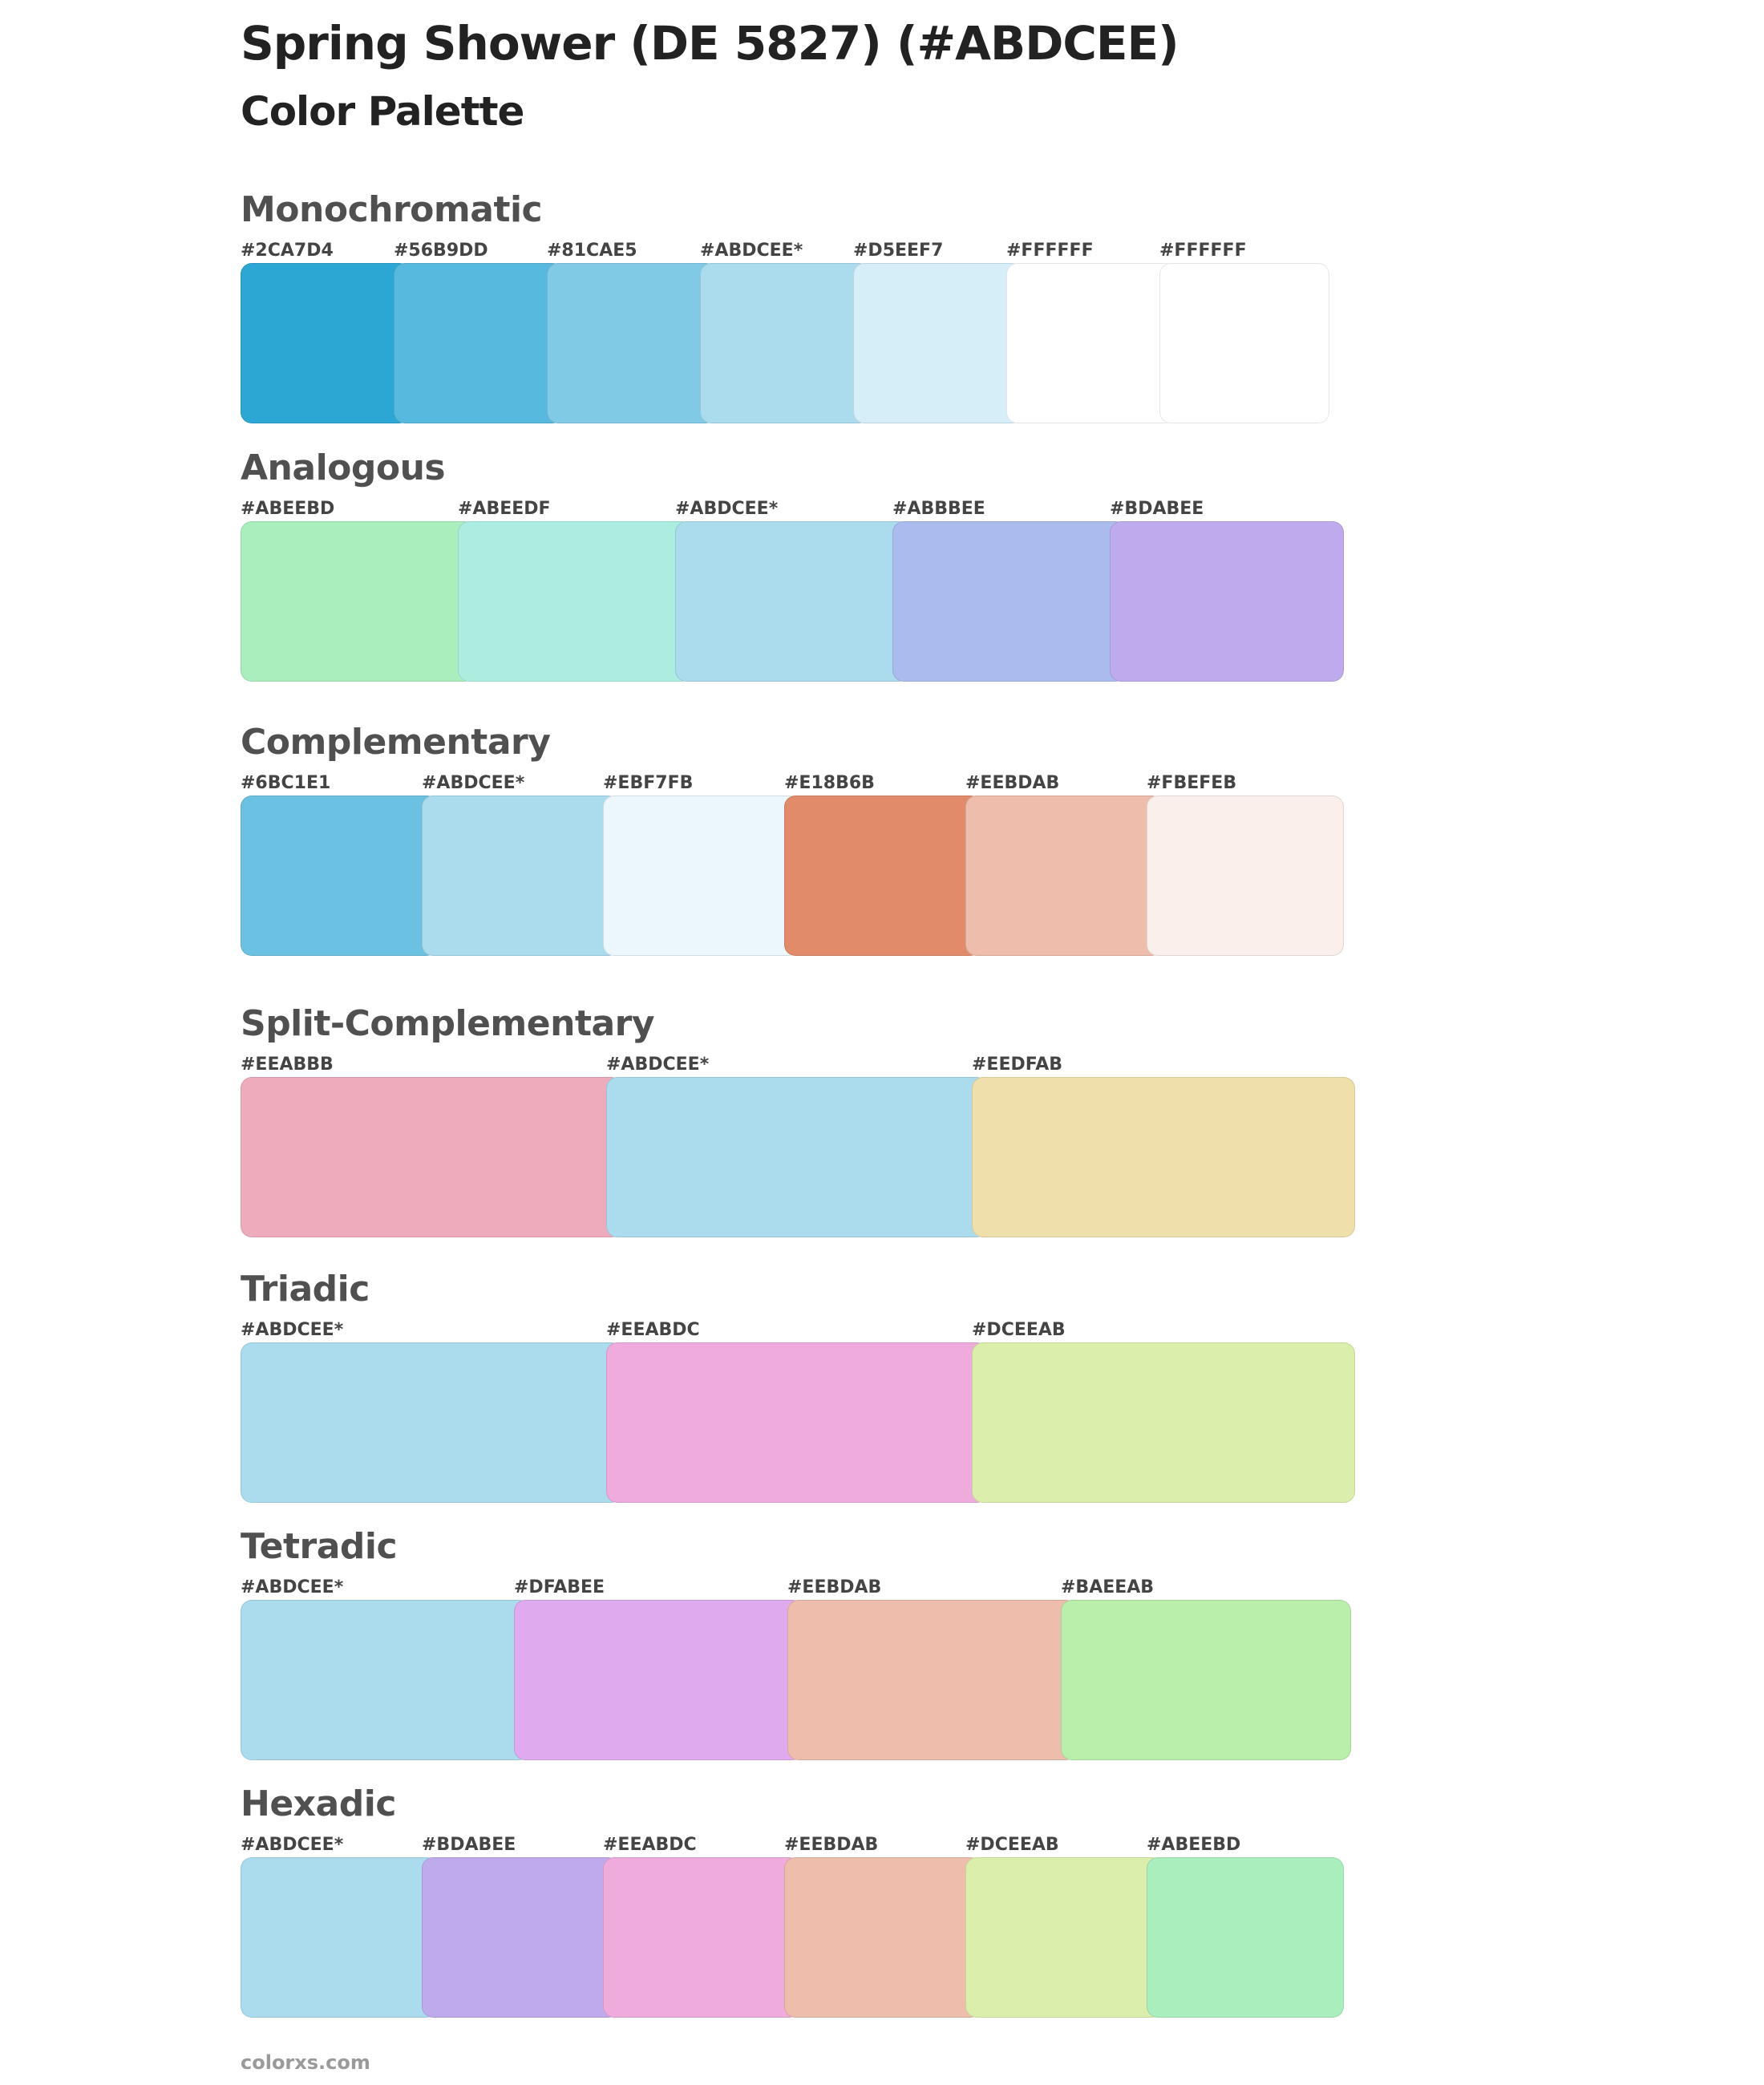  I want to click on color-hex-label: #56B9DD, so click(441, 251).